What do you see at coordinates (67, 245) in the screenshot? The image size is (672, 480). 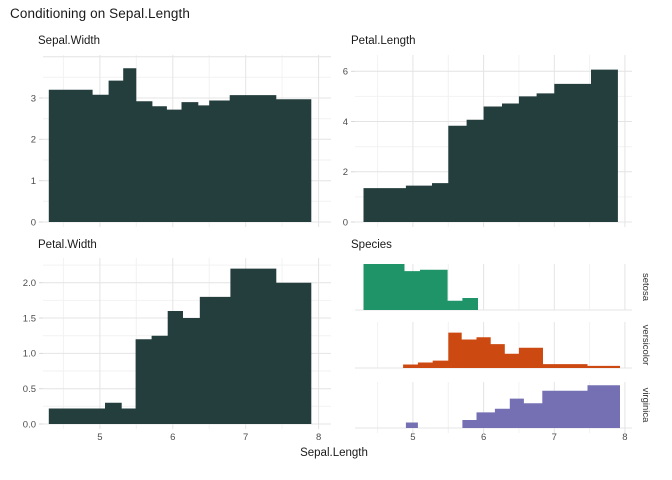 I see `panel-title-petal-width: Petal.Width` at bounding box center [67, 245].